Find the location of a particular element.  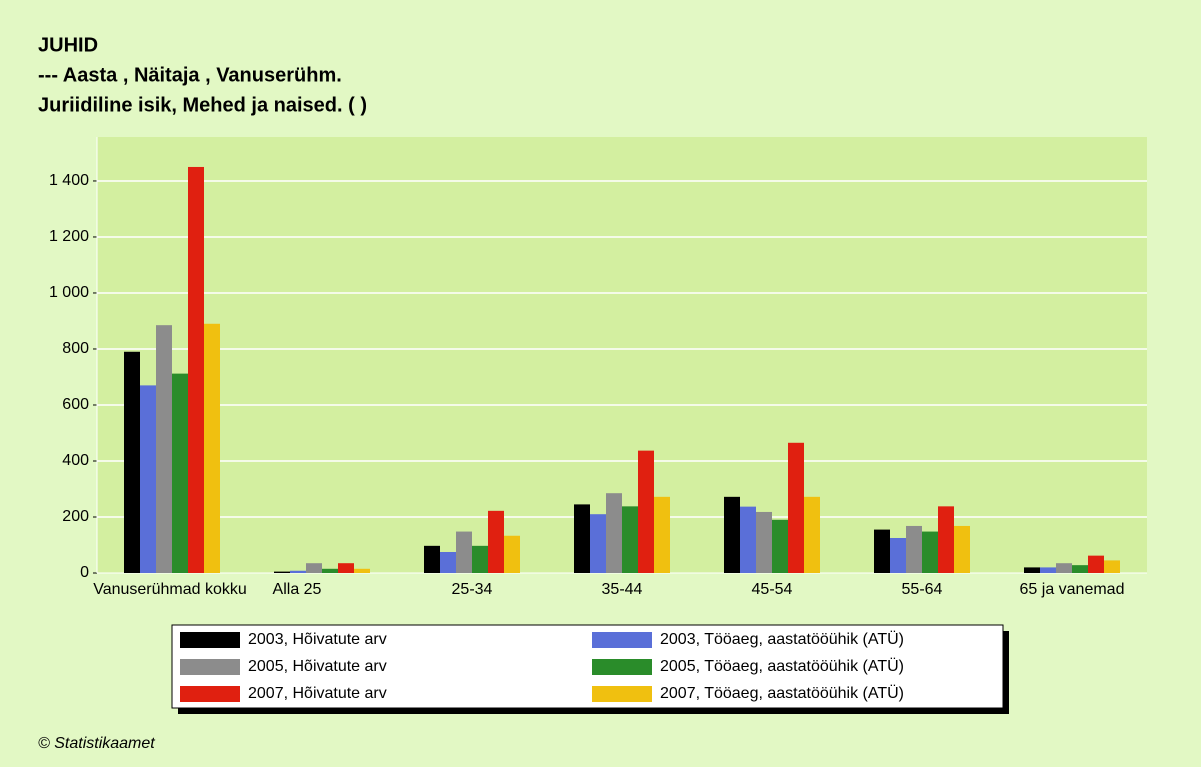

y-tick-label: 1 000 is located at coordinates (69, 292).